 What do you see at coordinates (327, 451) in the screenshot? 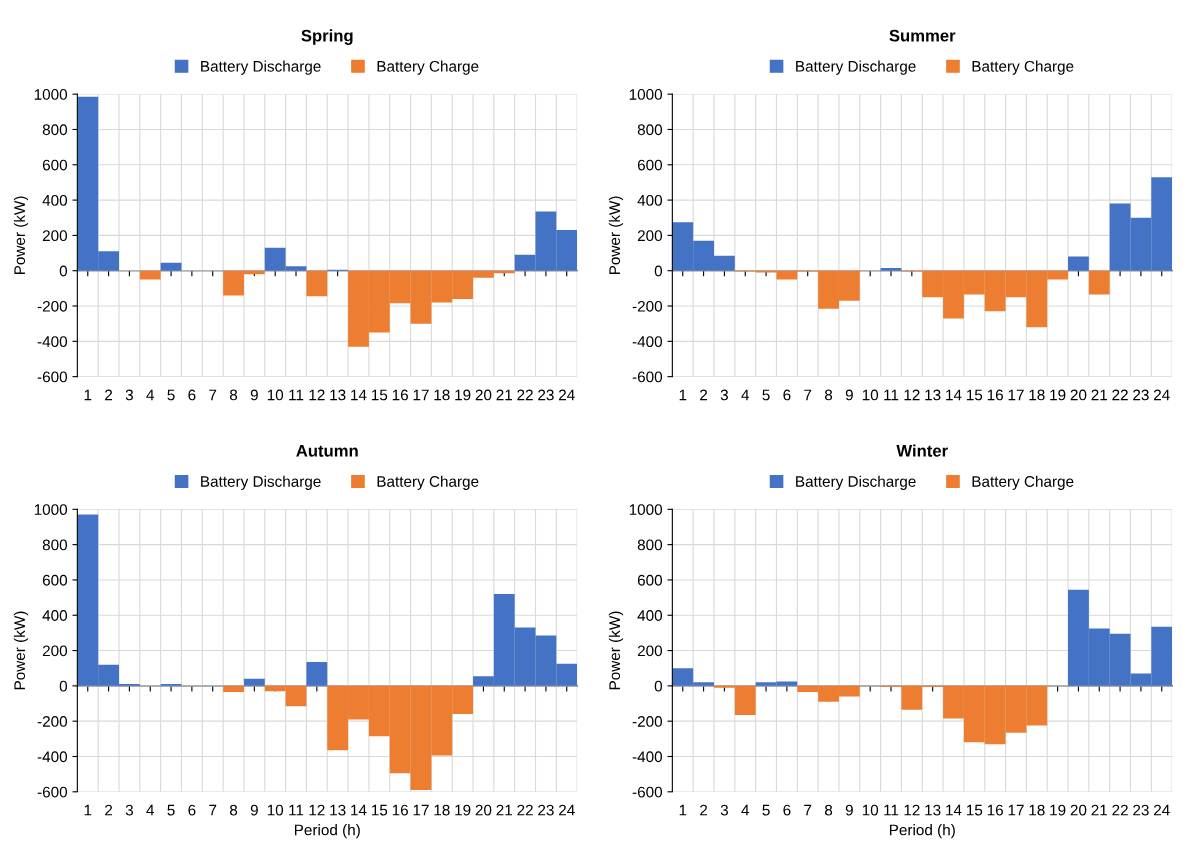
I see `chart-title: Autumn` at bounding box center [327, 451].